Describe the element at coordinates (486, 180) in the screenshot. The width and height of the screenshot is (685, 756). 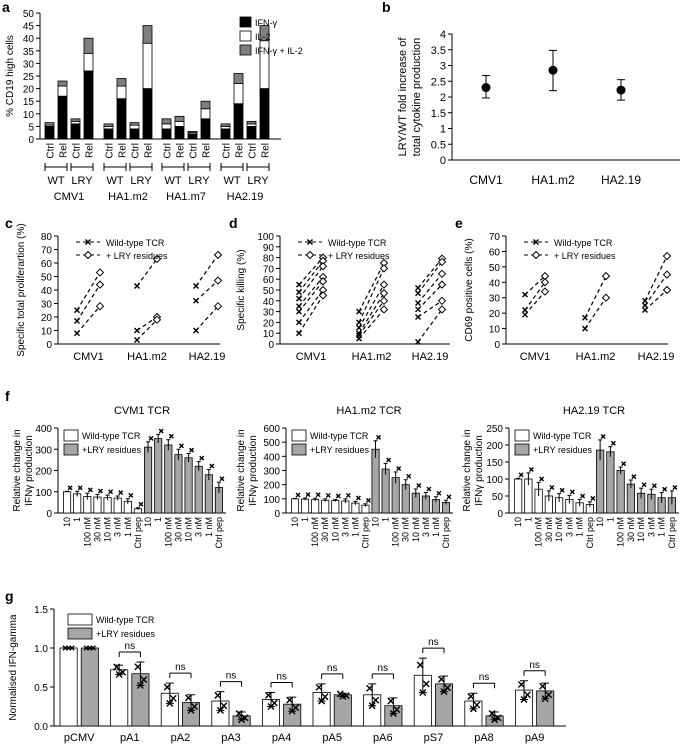
I see `b-category-label: CMV1` at that location.